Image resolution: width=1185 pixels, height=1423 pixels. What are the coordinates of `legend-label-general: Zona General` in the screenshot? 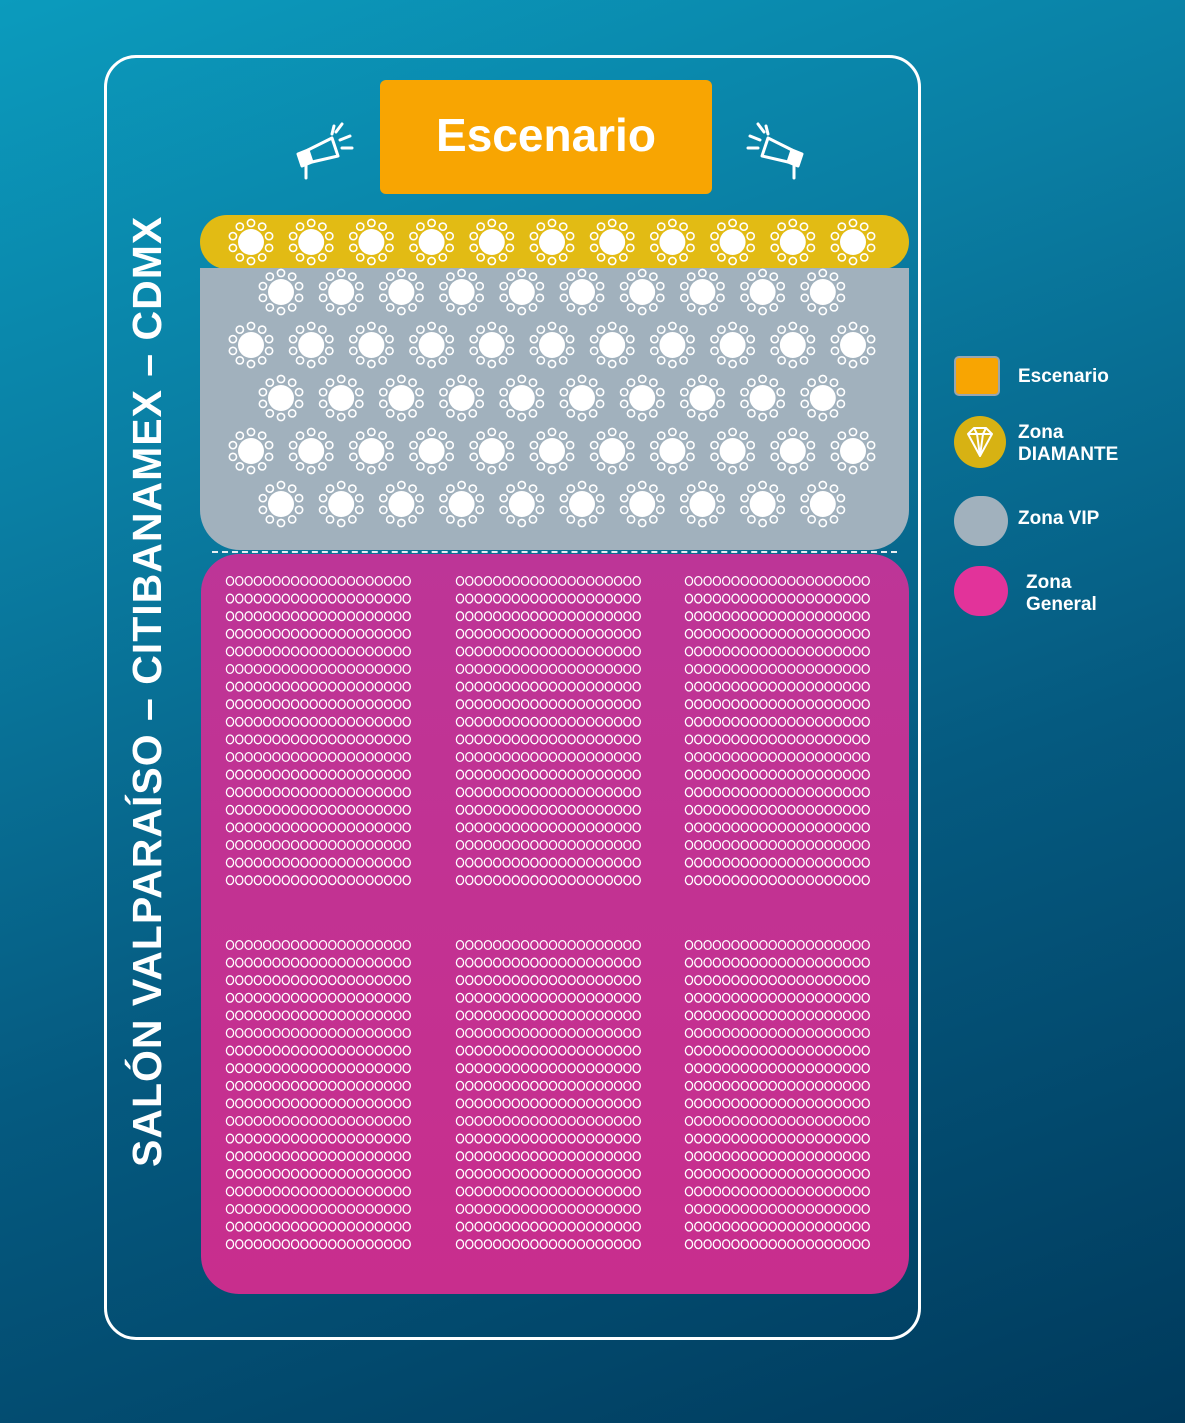 It's located at (1061, 594).